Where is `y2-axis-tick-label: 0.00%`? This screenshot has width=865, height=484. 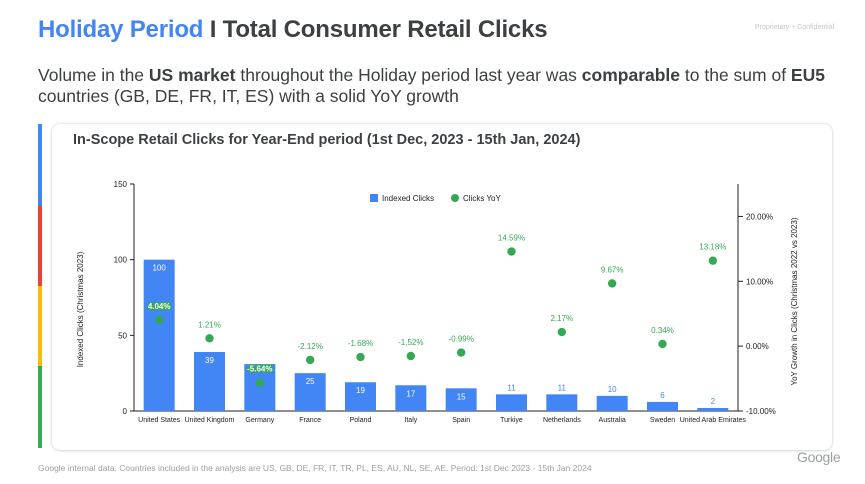 y2-axis-tick-label: 0.00% is located at coordinates (757, 346).